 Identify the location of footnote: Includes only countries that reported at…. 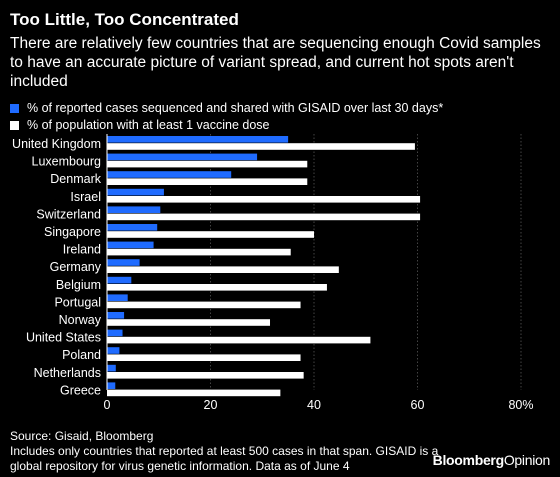
(224, 458).